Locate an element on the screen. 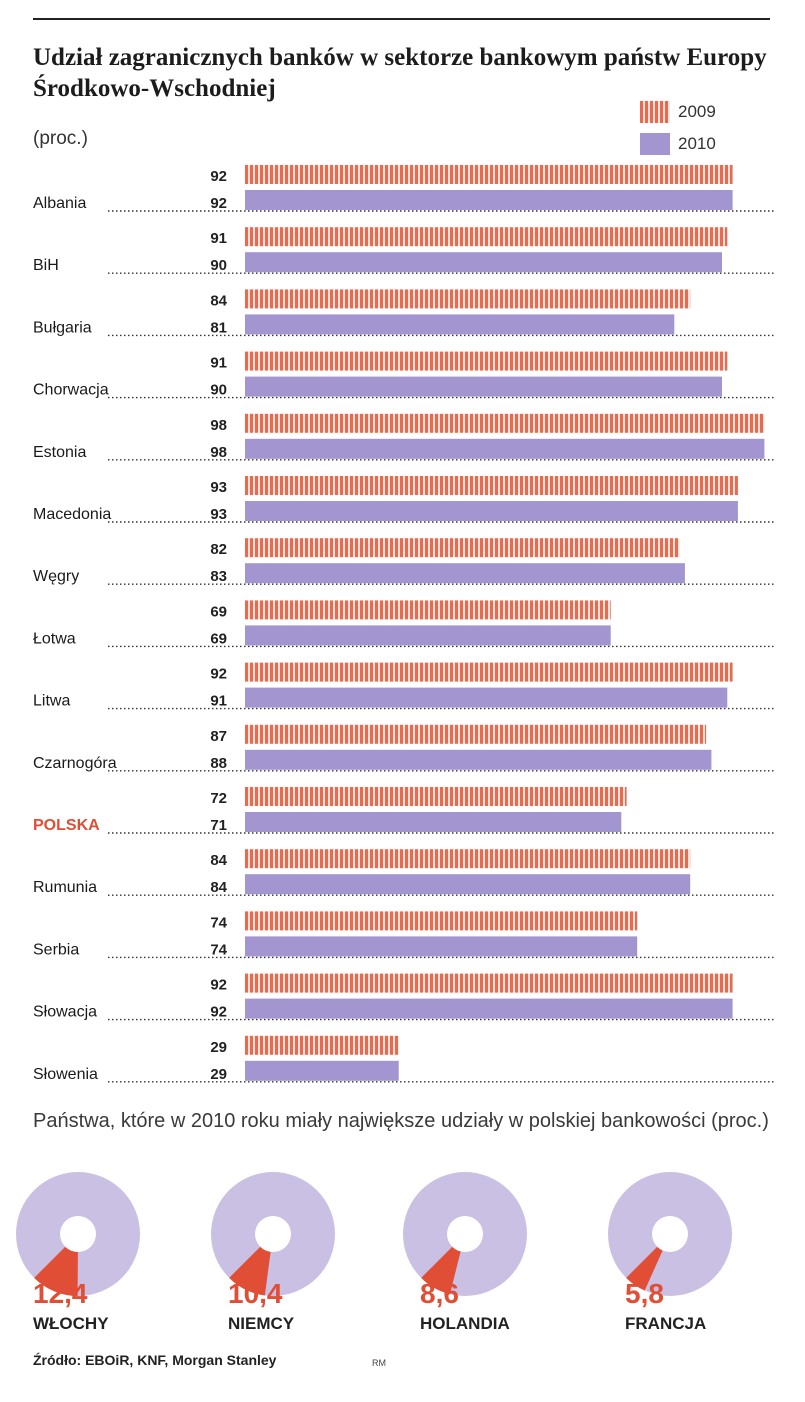 This screenshot has height=1402, width=805. donut-holandia is located at coordinates (465, 1234).